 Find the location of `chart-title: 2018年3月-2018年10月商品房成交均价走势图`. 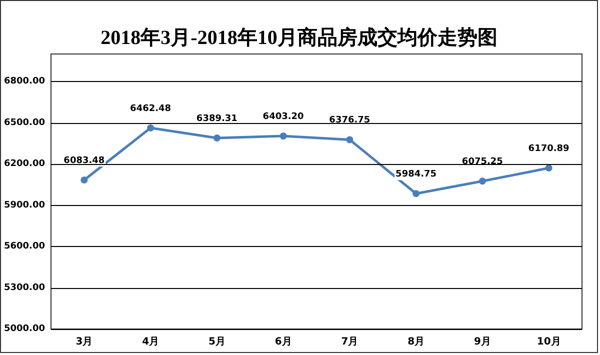

chart-title: 2018年3月-2018年10月商品房成交均价走势图 is located at coordinates (299, 37).